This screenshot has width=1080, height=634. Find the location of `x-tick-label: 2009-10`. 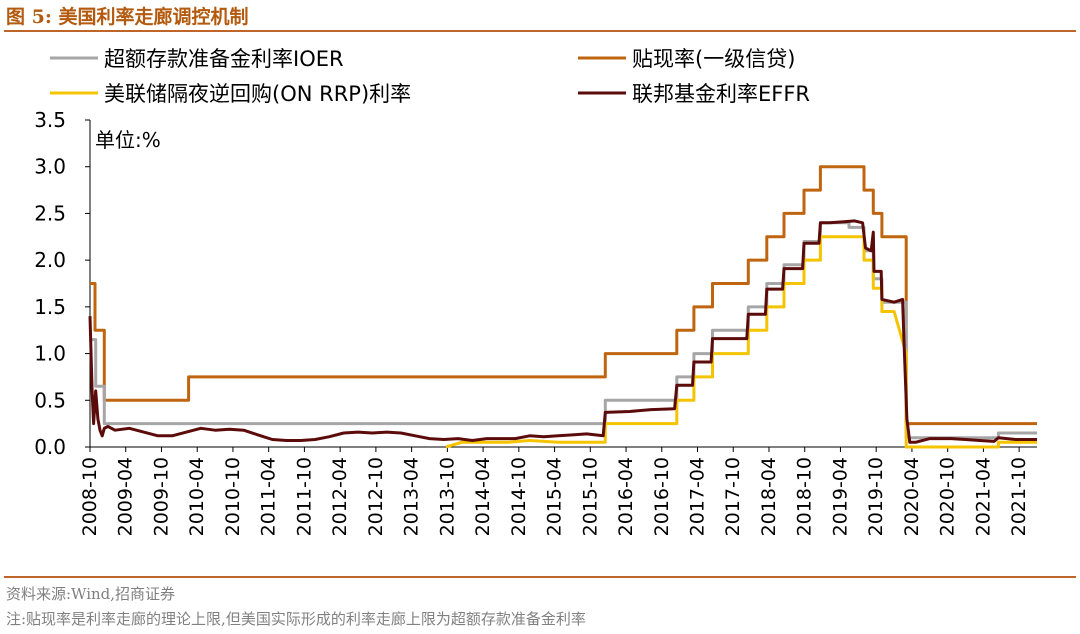

x-tick-label: 2009-10 is located at coordinates (161, 496).